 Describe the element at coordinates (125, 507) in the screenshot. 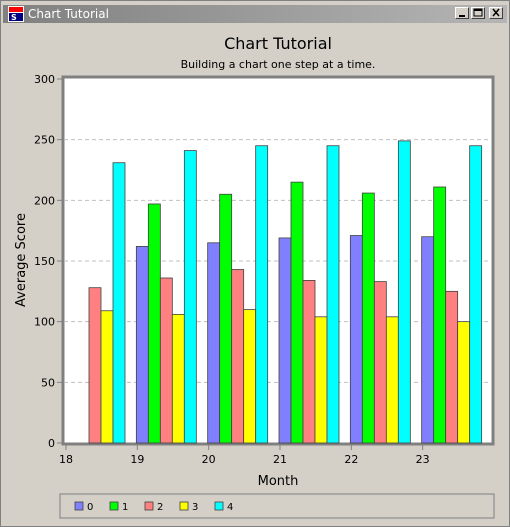

I see `legend-label-1: 1` at that location.